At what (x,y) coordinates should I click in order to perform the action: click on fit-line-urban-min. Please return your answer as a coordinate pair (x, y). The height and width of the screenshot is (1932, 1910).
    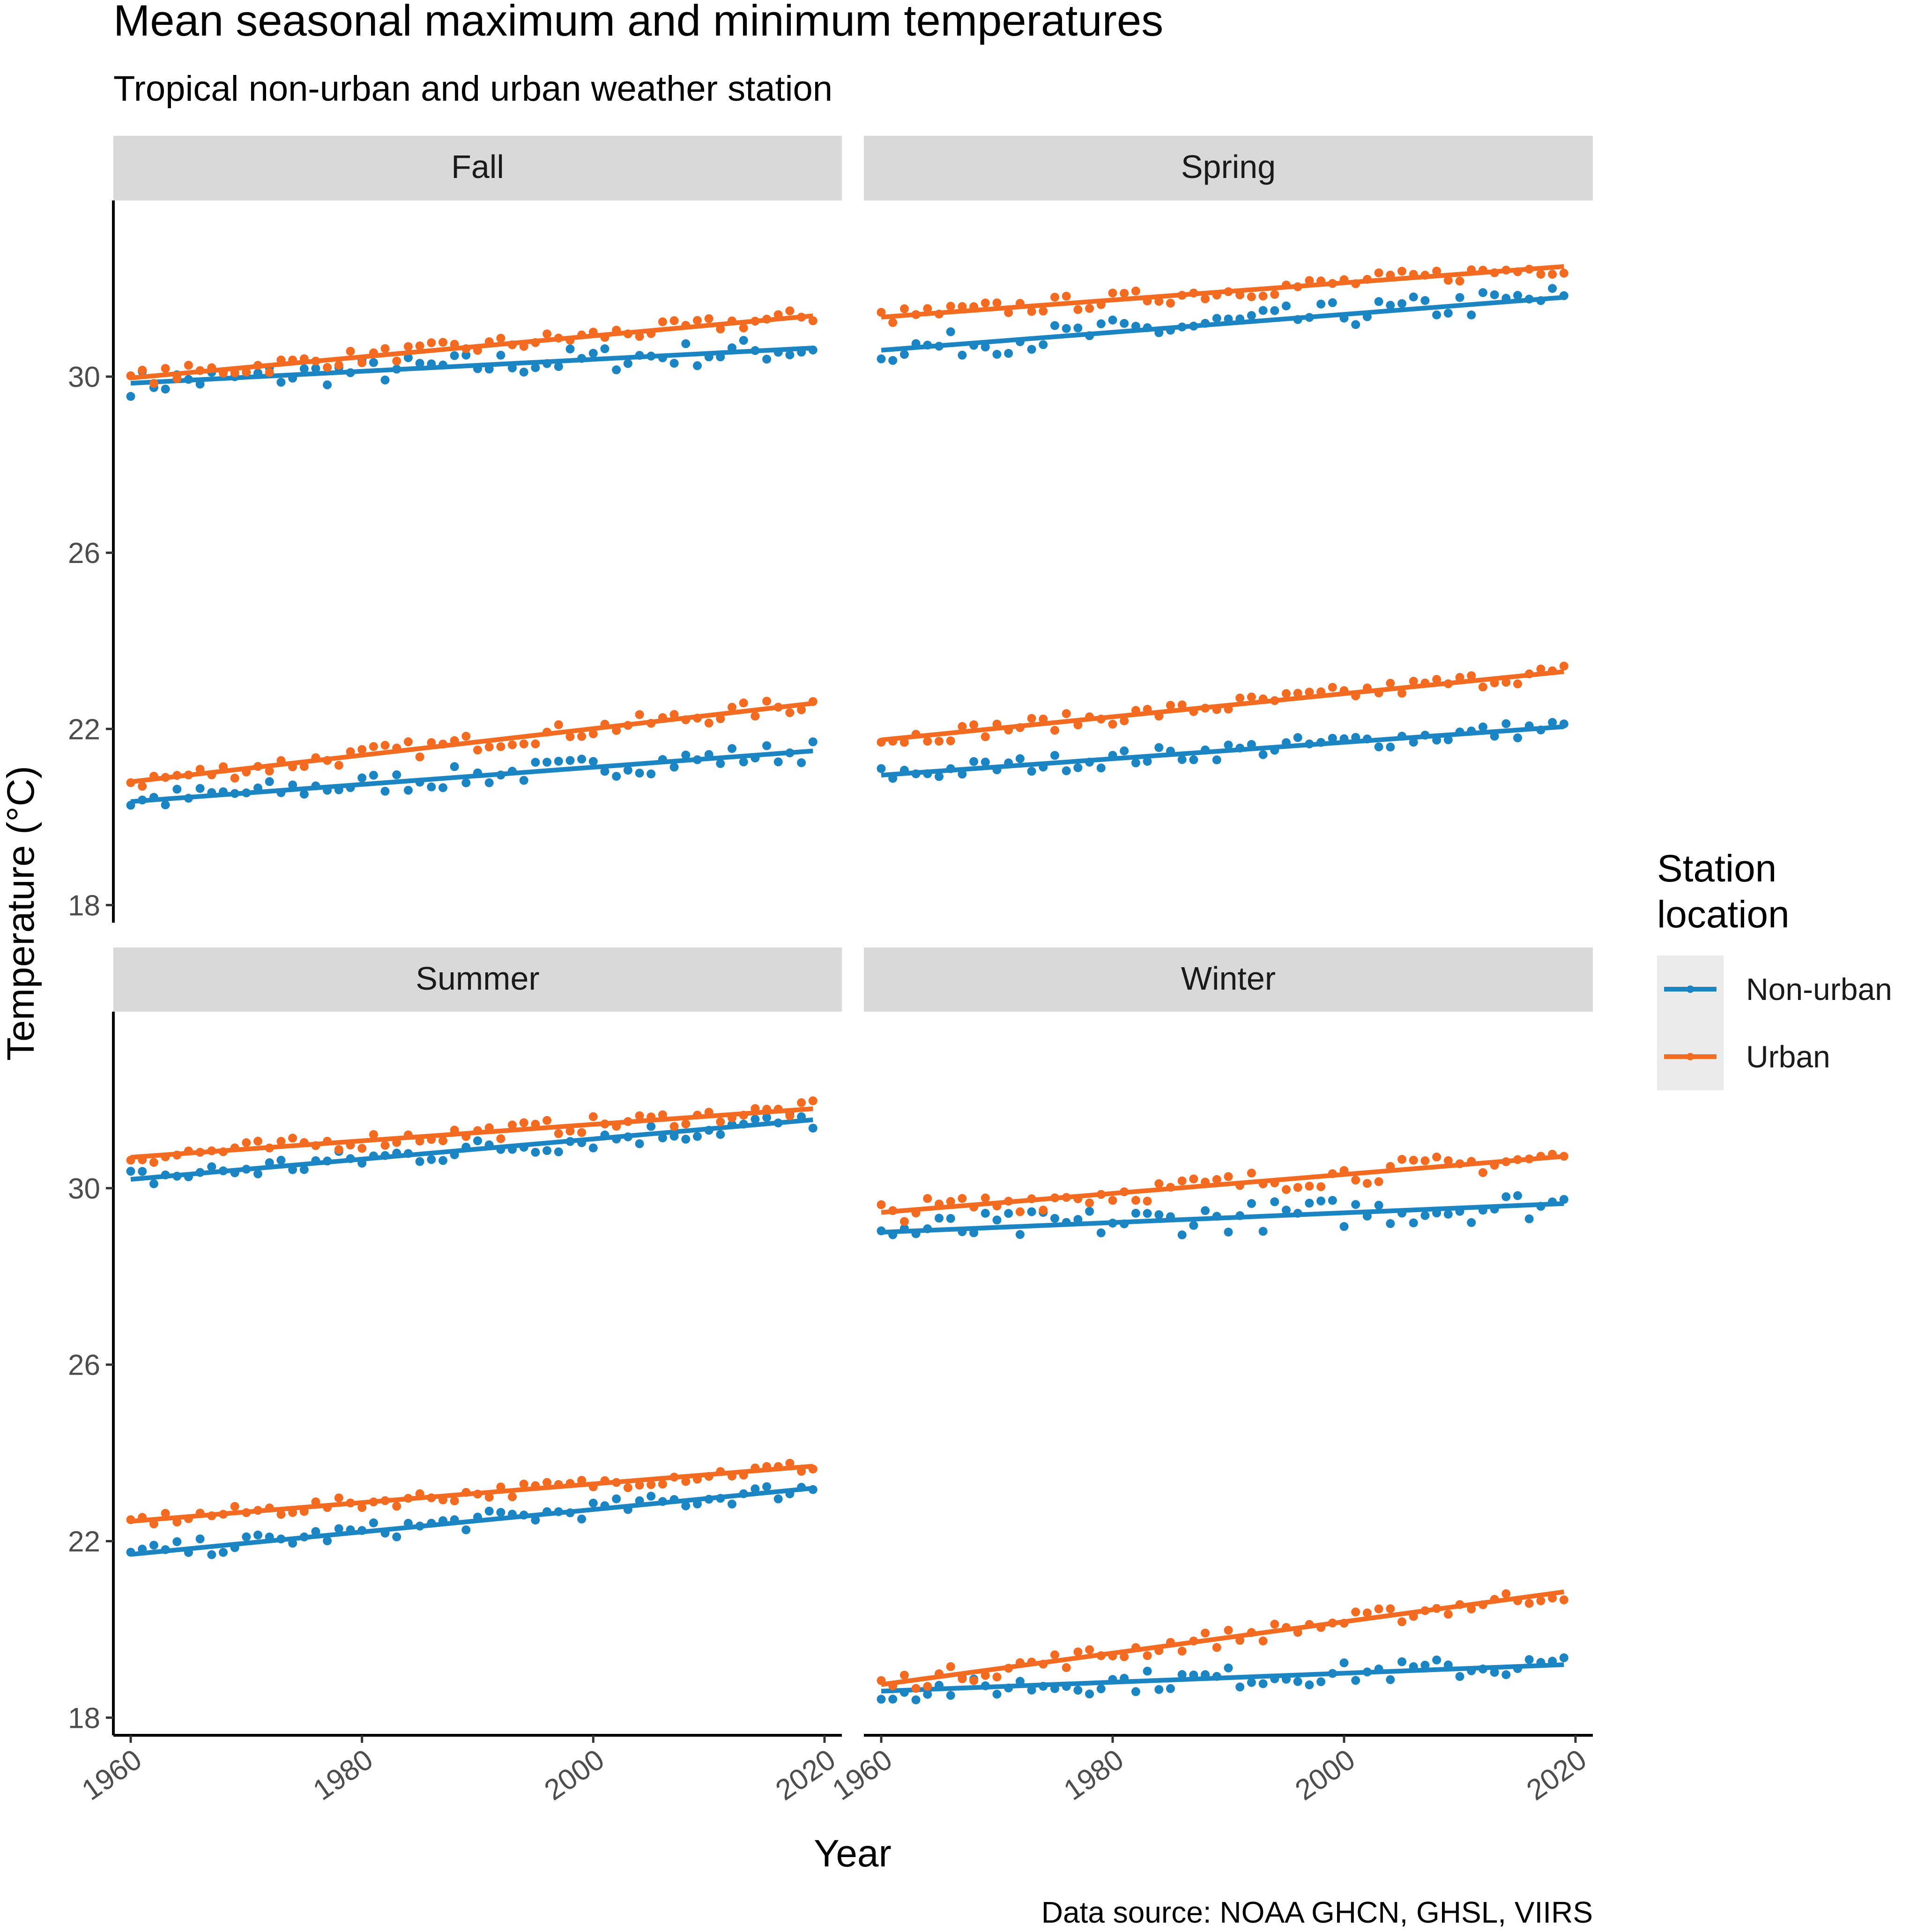
    Looking at the image, I should click on (471, 743).